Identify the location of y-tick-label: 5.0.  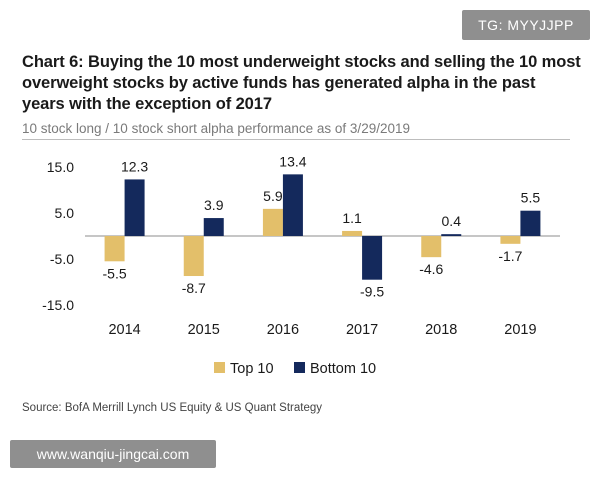
(65, 213).